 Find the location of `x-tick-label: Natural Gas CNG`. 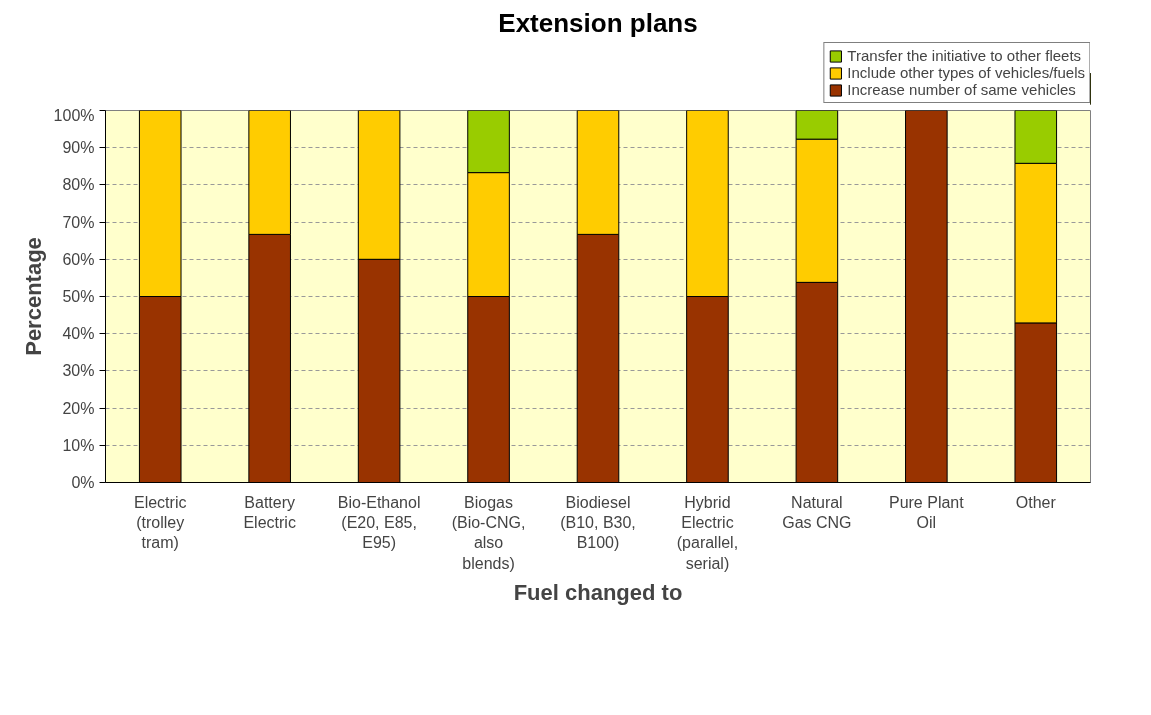

x-tick-label: Natural Gas CNG is located at coordinates (817, 512).